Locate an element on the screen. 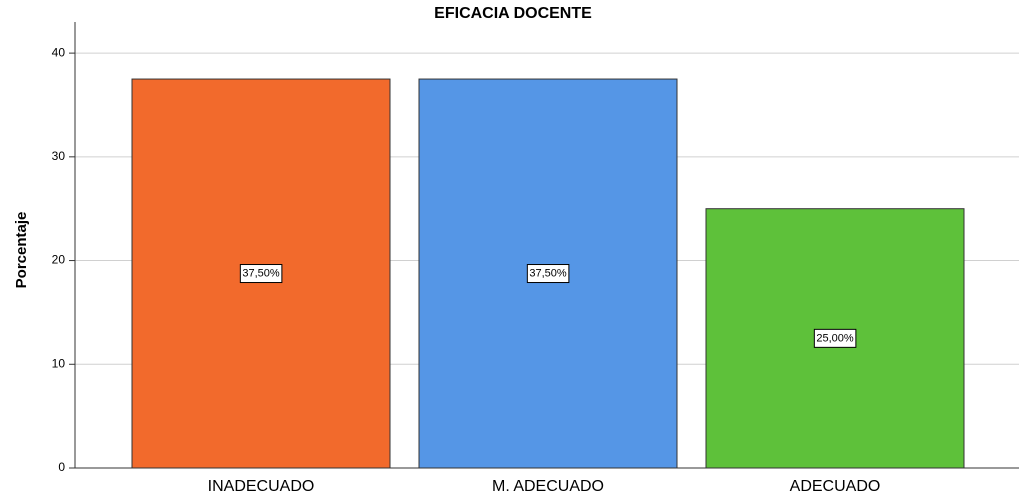 Image resolution: width=1019 pixels, height=497 pixels. x-tick-label: M. ADECUADO is located at coordinates (548, 486).